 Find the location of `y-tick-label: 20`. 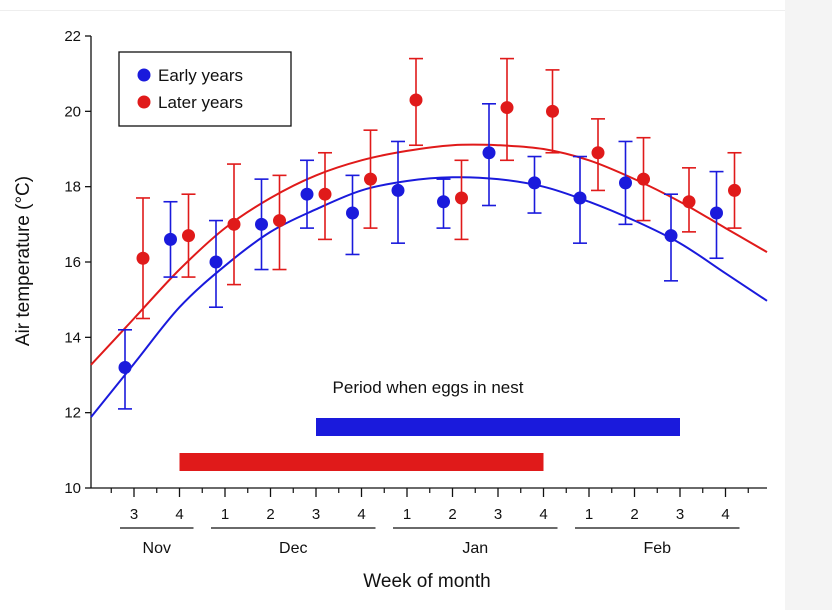

y-tick-label: 20 is located at coordinates (72, 111).